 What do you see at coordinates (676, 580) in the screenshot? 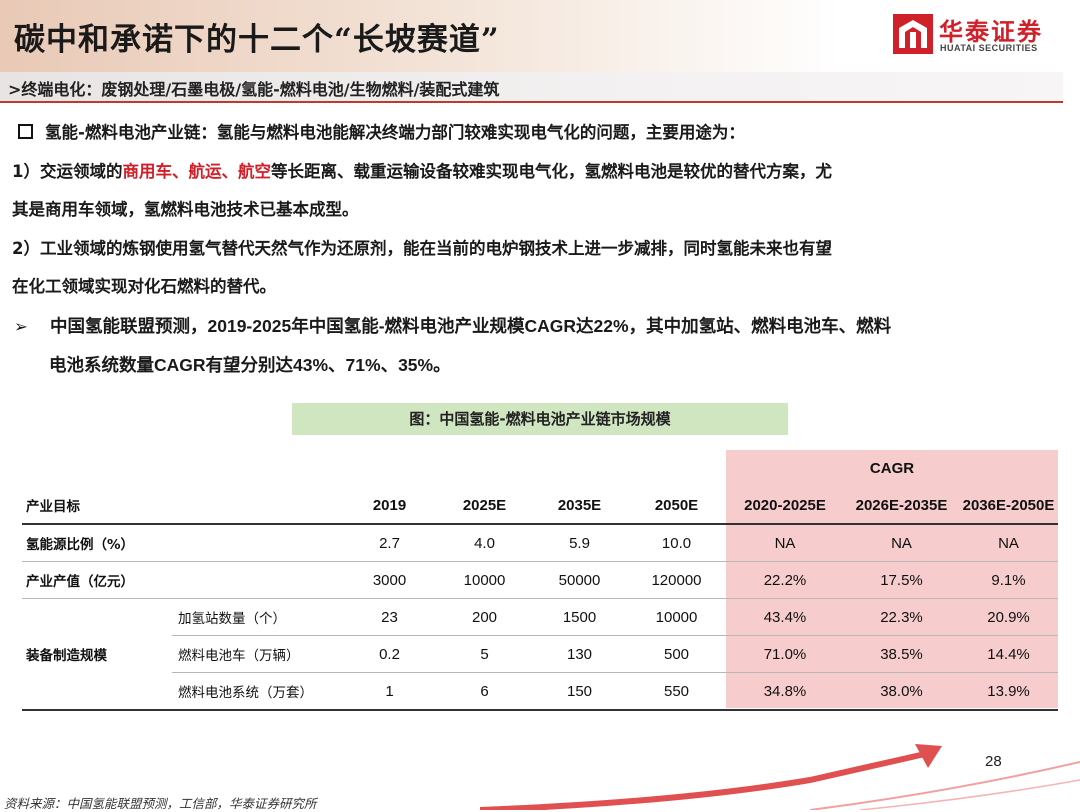
I see `table-cell: 120000` at bounding box center [676, 580].